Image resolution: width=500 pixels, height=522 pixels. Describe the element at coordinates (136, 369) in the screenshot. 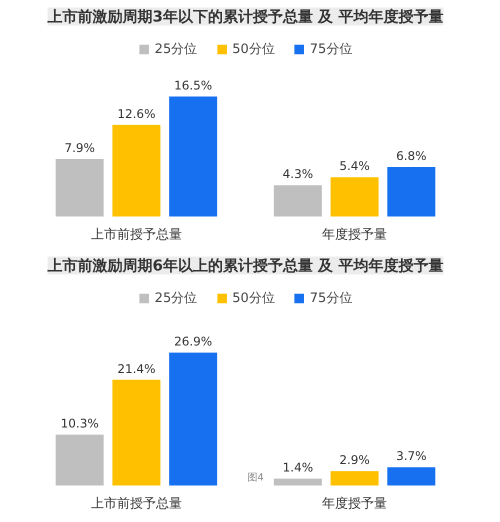

I see `data-label: 21.4%` at that location.